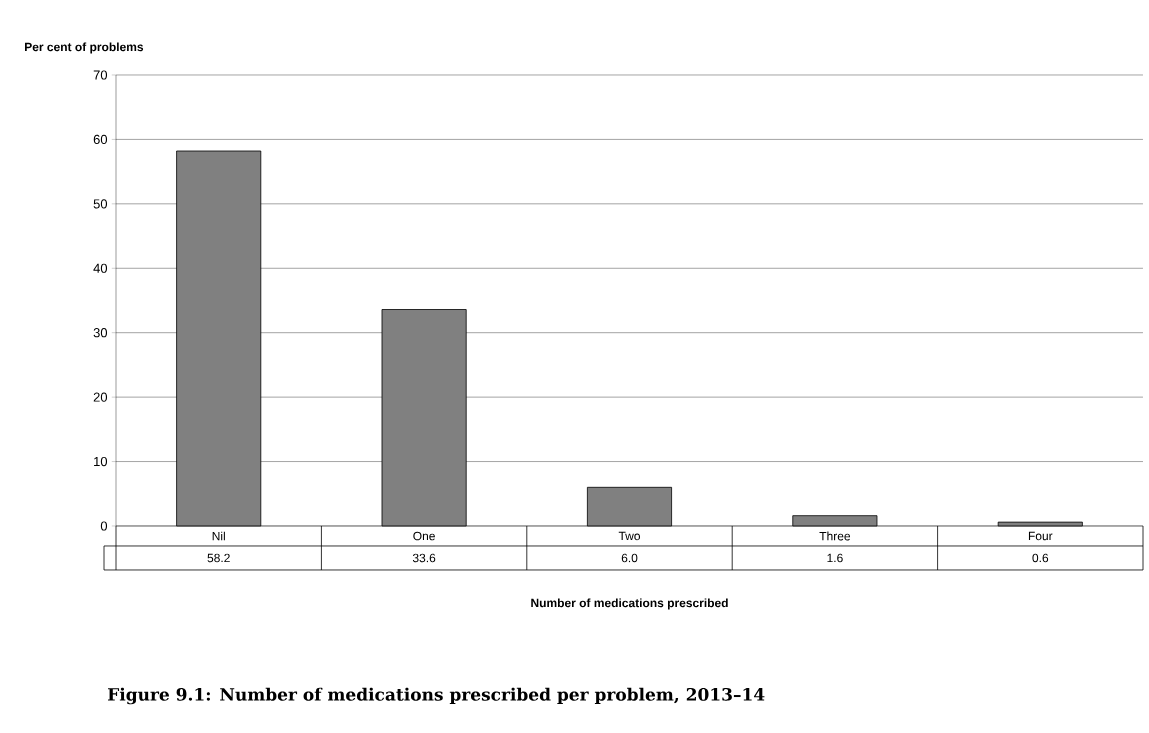 This screenshot has width=1149, height=733. Describe the element at coordinates (629, 536) in the screenshot. I see `x-tick-label: Two` at that location.